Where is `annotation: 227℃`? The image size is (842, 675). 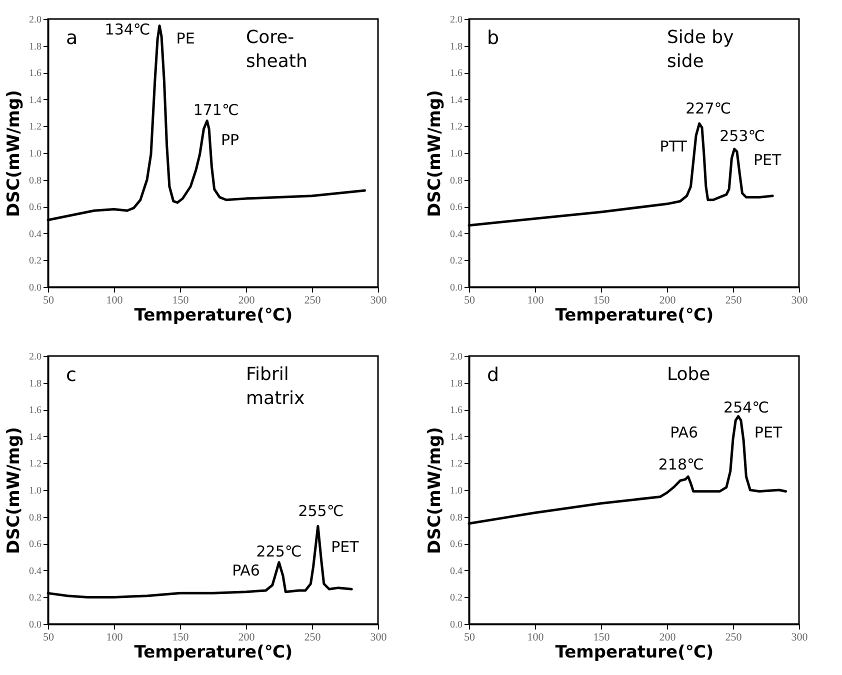
annotation: 227℃ is located at coordinates (709, 109).